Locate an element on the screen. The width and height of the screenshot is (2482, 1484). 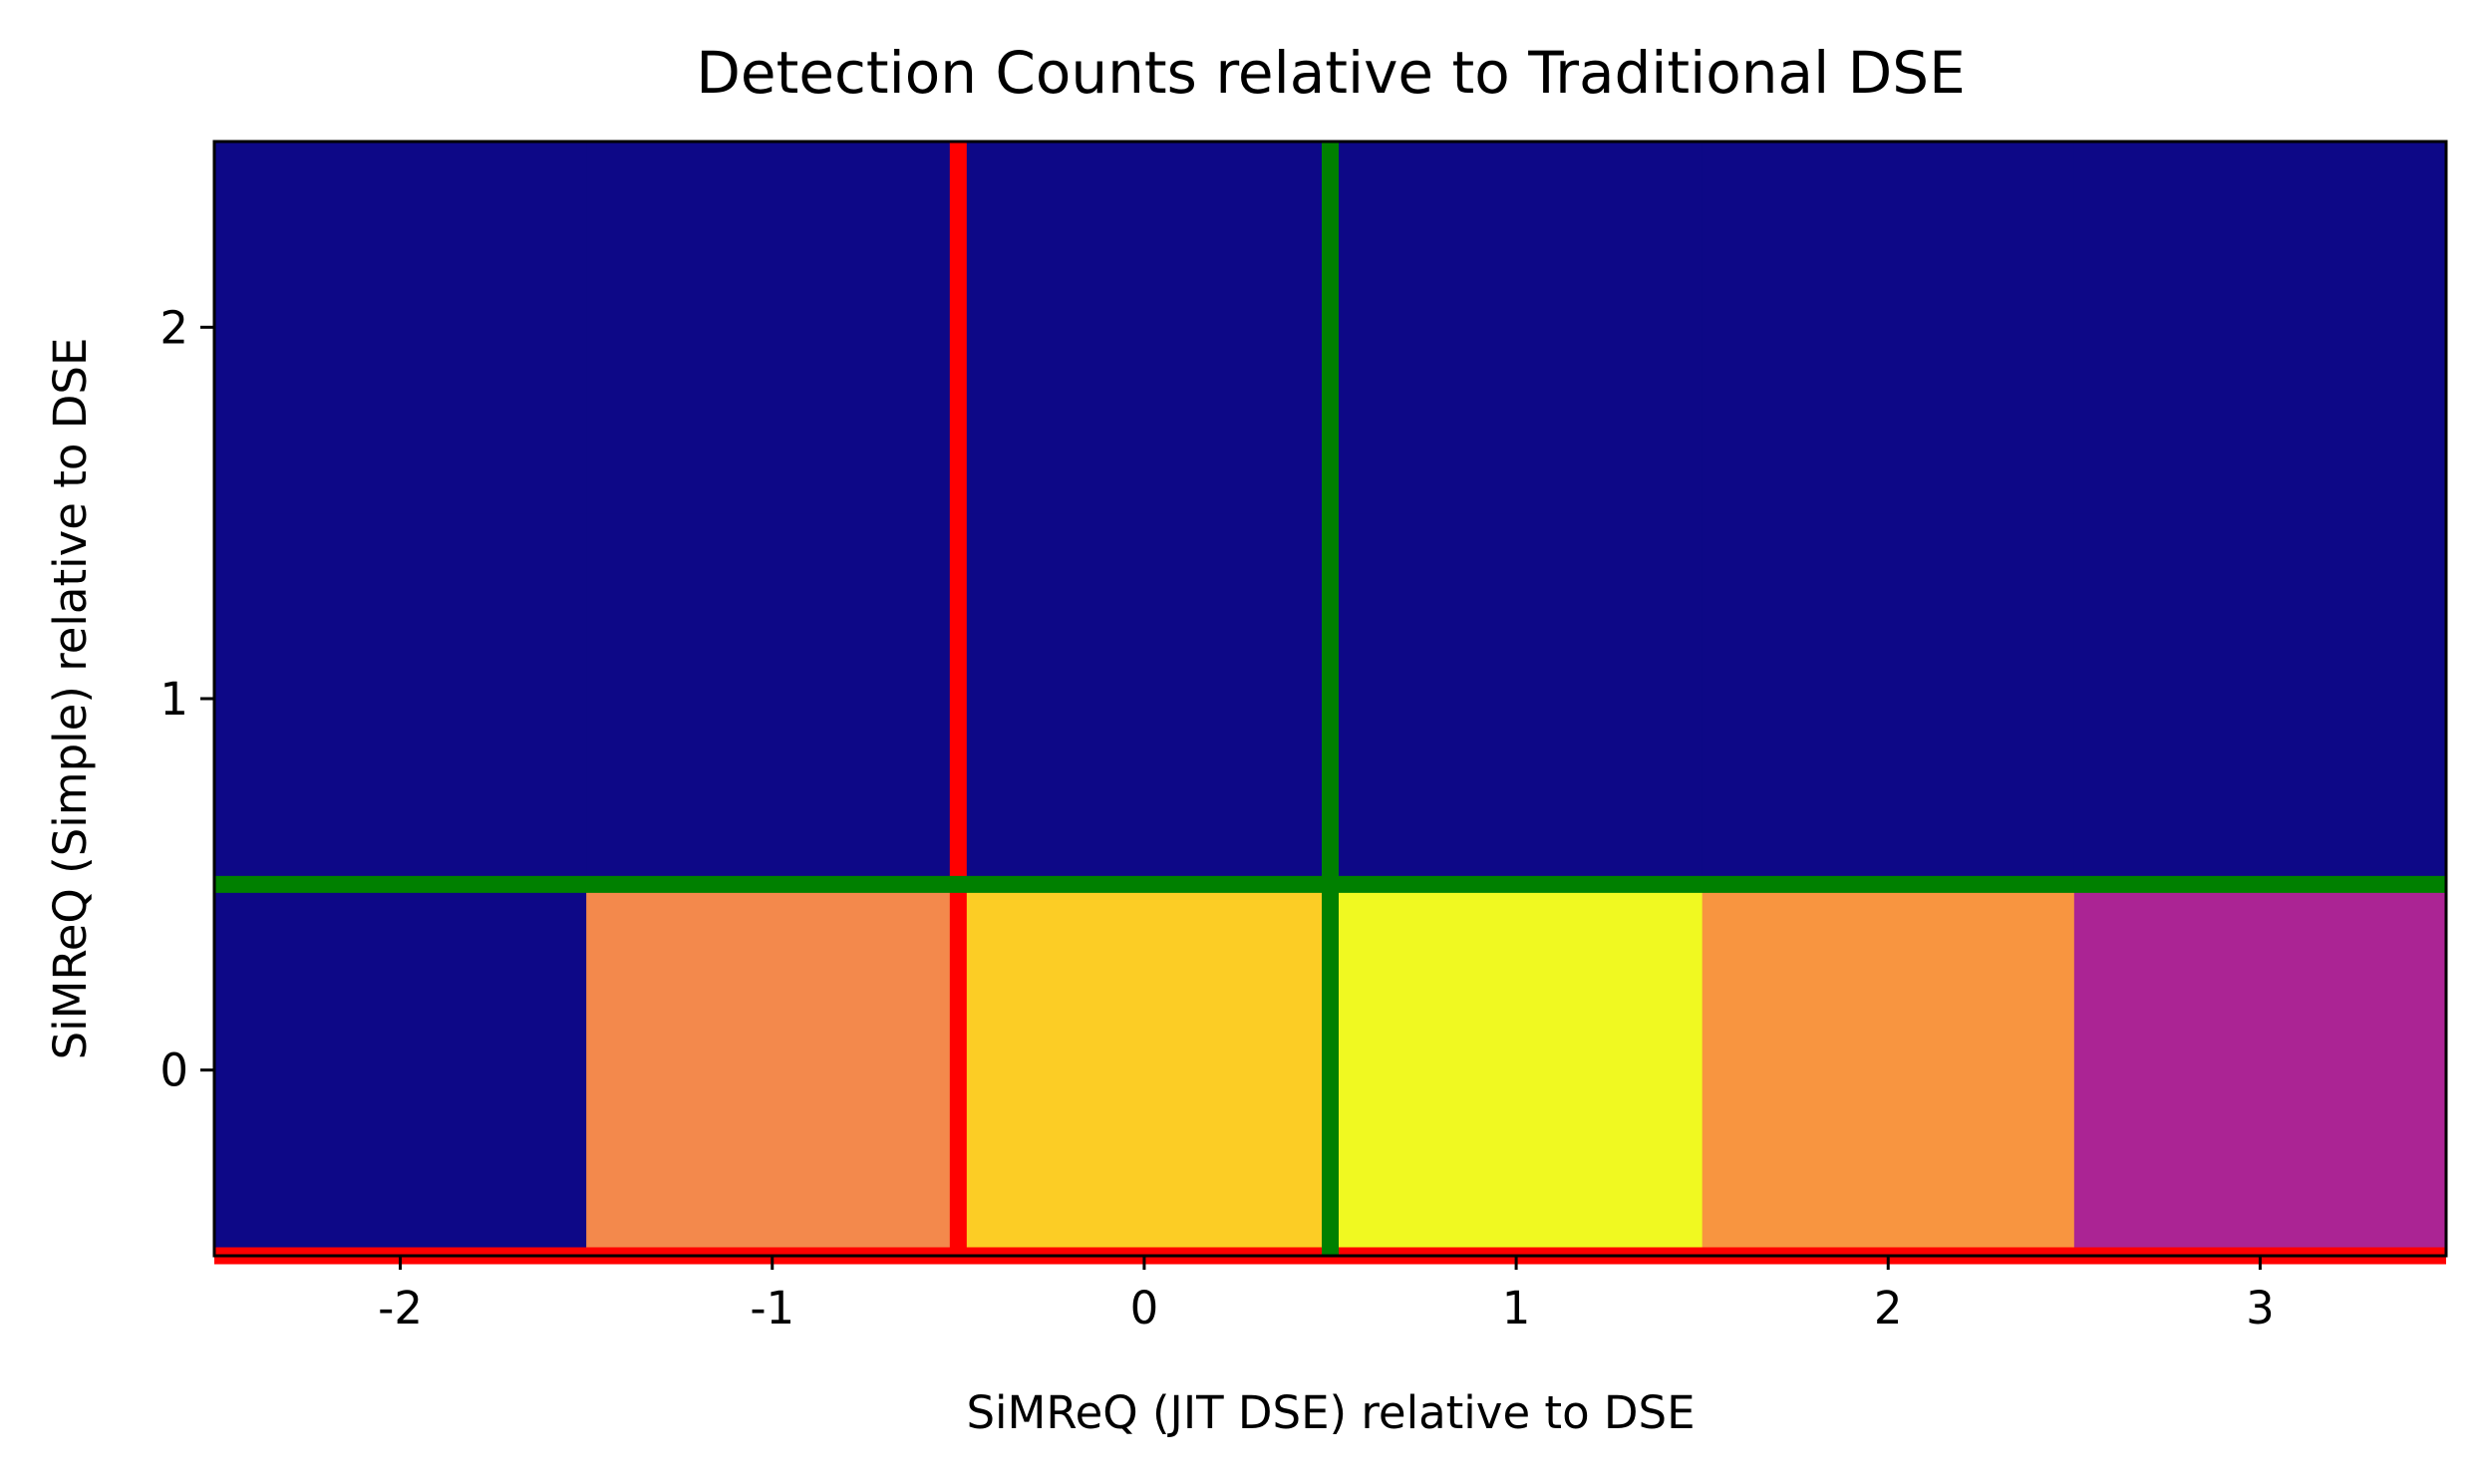
x-tick-label: 3 is located at coordinates (2260, 1308).